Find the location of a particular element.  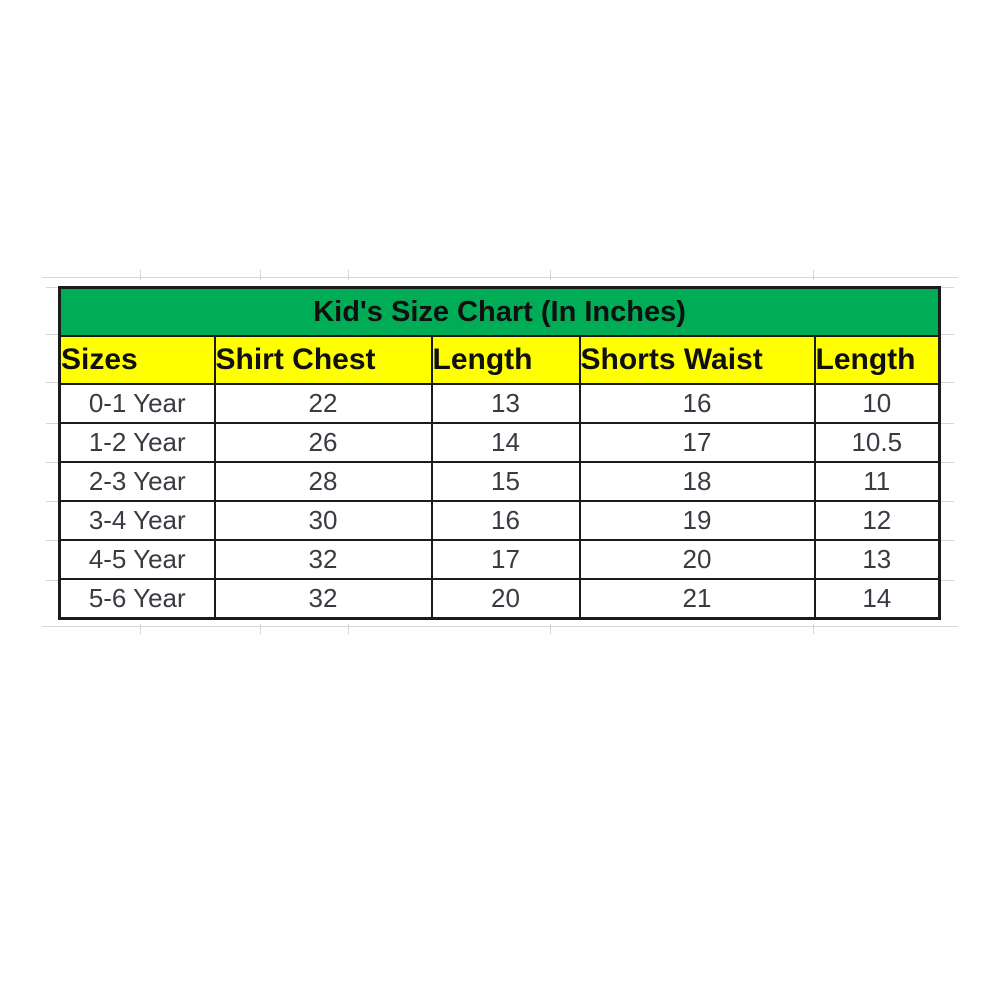

measurement-cell: 10.5 is located at coordinates (877, 442).